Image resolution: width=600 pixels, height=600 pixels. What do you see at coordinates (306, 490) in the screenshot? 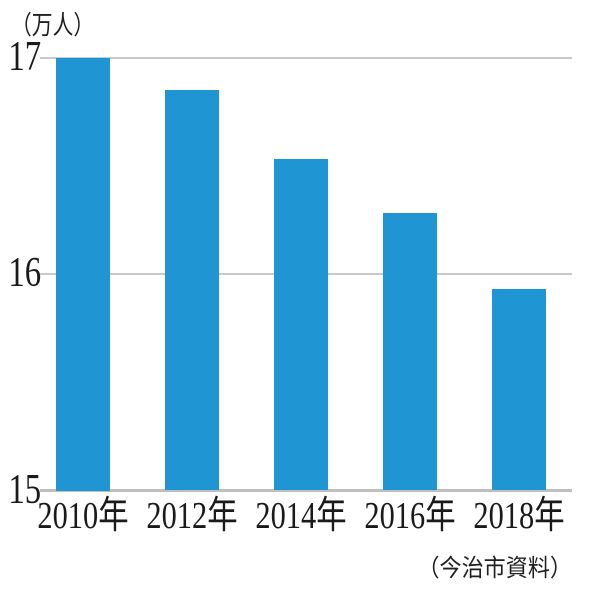
I see `x-axis-line` at bounding box center [306, 490].